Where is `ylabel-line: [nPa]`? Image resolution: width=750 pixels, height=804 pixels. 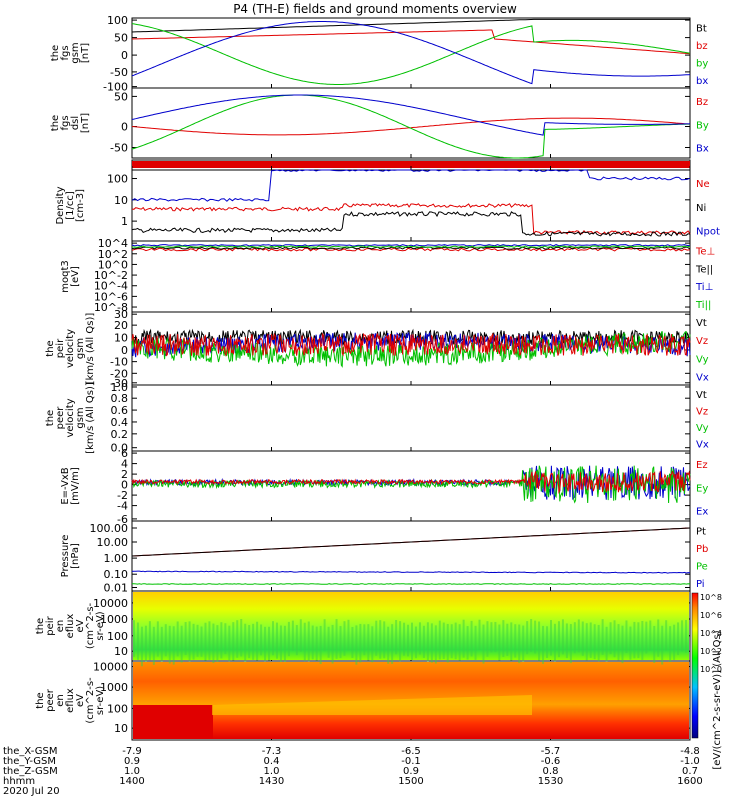
ylabel-line: [nPa] is located at coordinates (75, 556).